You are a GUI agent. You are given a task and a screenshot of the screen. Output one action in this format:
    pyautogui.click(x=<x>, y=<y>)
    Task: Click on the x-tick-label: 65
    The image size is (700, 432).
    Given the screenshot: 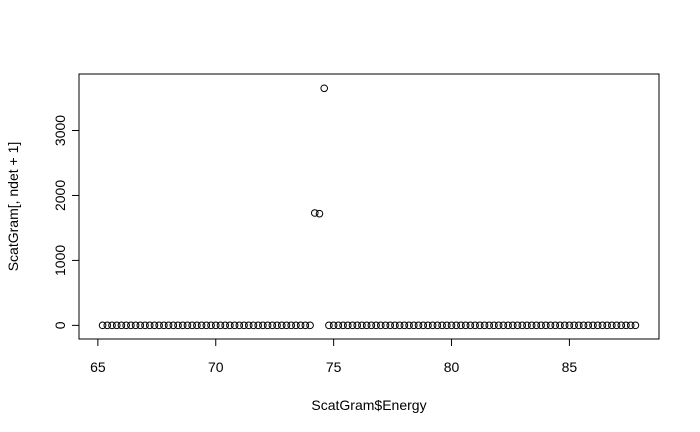 What is the action you would take?
    pyautogui.click(x=98, y=367)
    